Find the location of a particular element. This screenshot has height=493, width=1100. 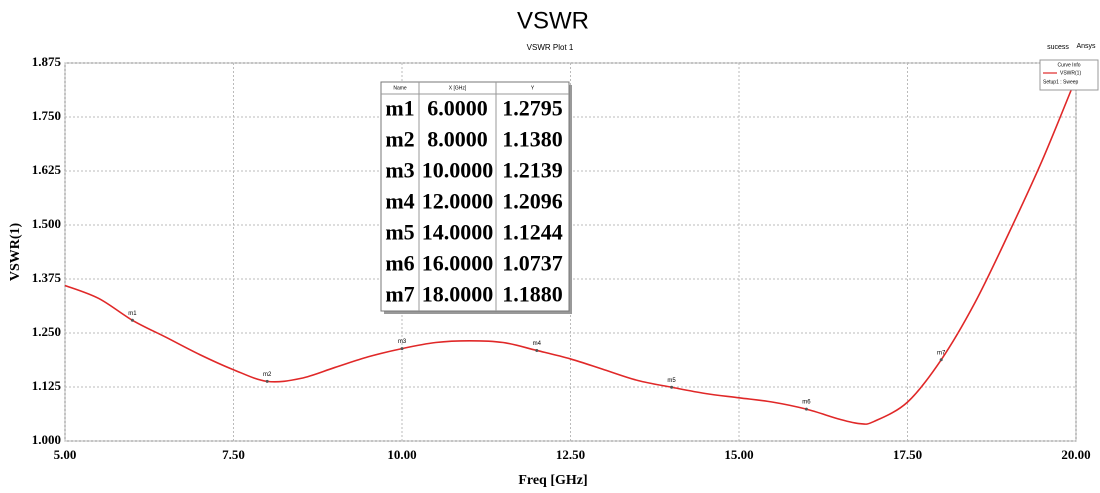

x-tick-label: 12.50 is located at coordinates (570, 454).